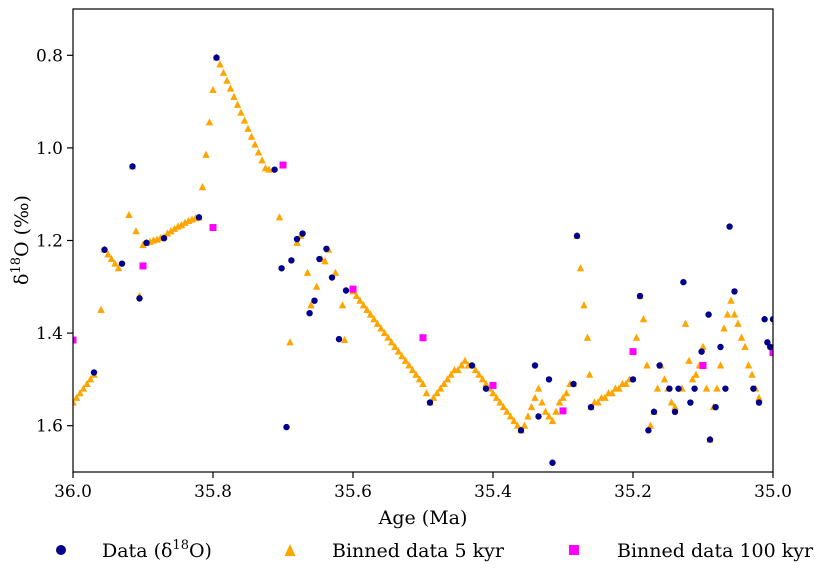 The image size is (830, 584). I want to click on y-tick-label: 1.2, so click(49, 242).